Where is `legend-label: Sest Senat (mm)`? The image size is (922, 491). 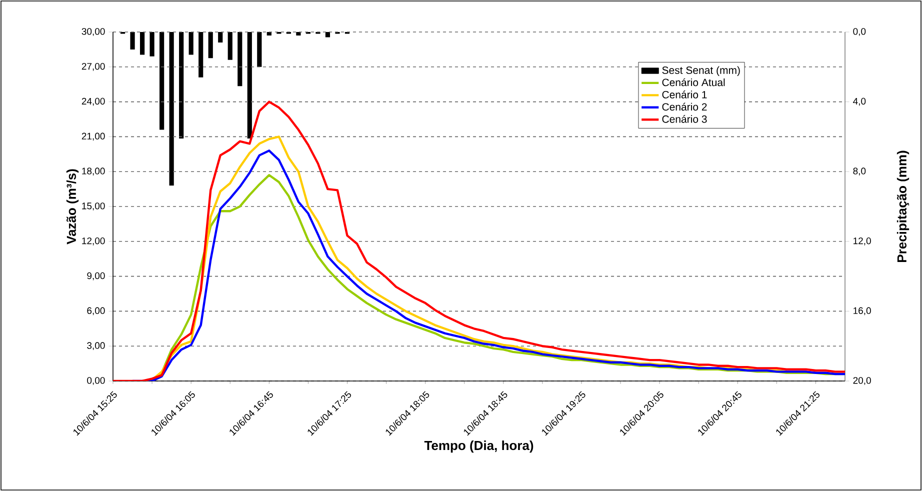
legend-label: Sest Senat (mm) is located at coordinates (701, 71).